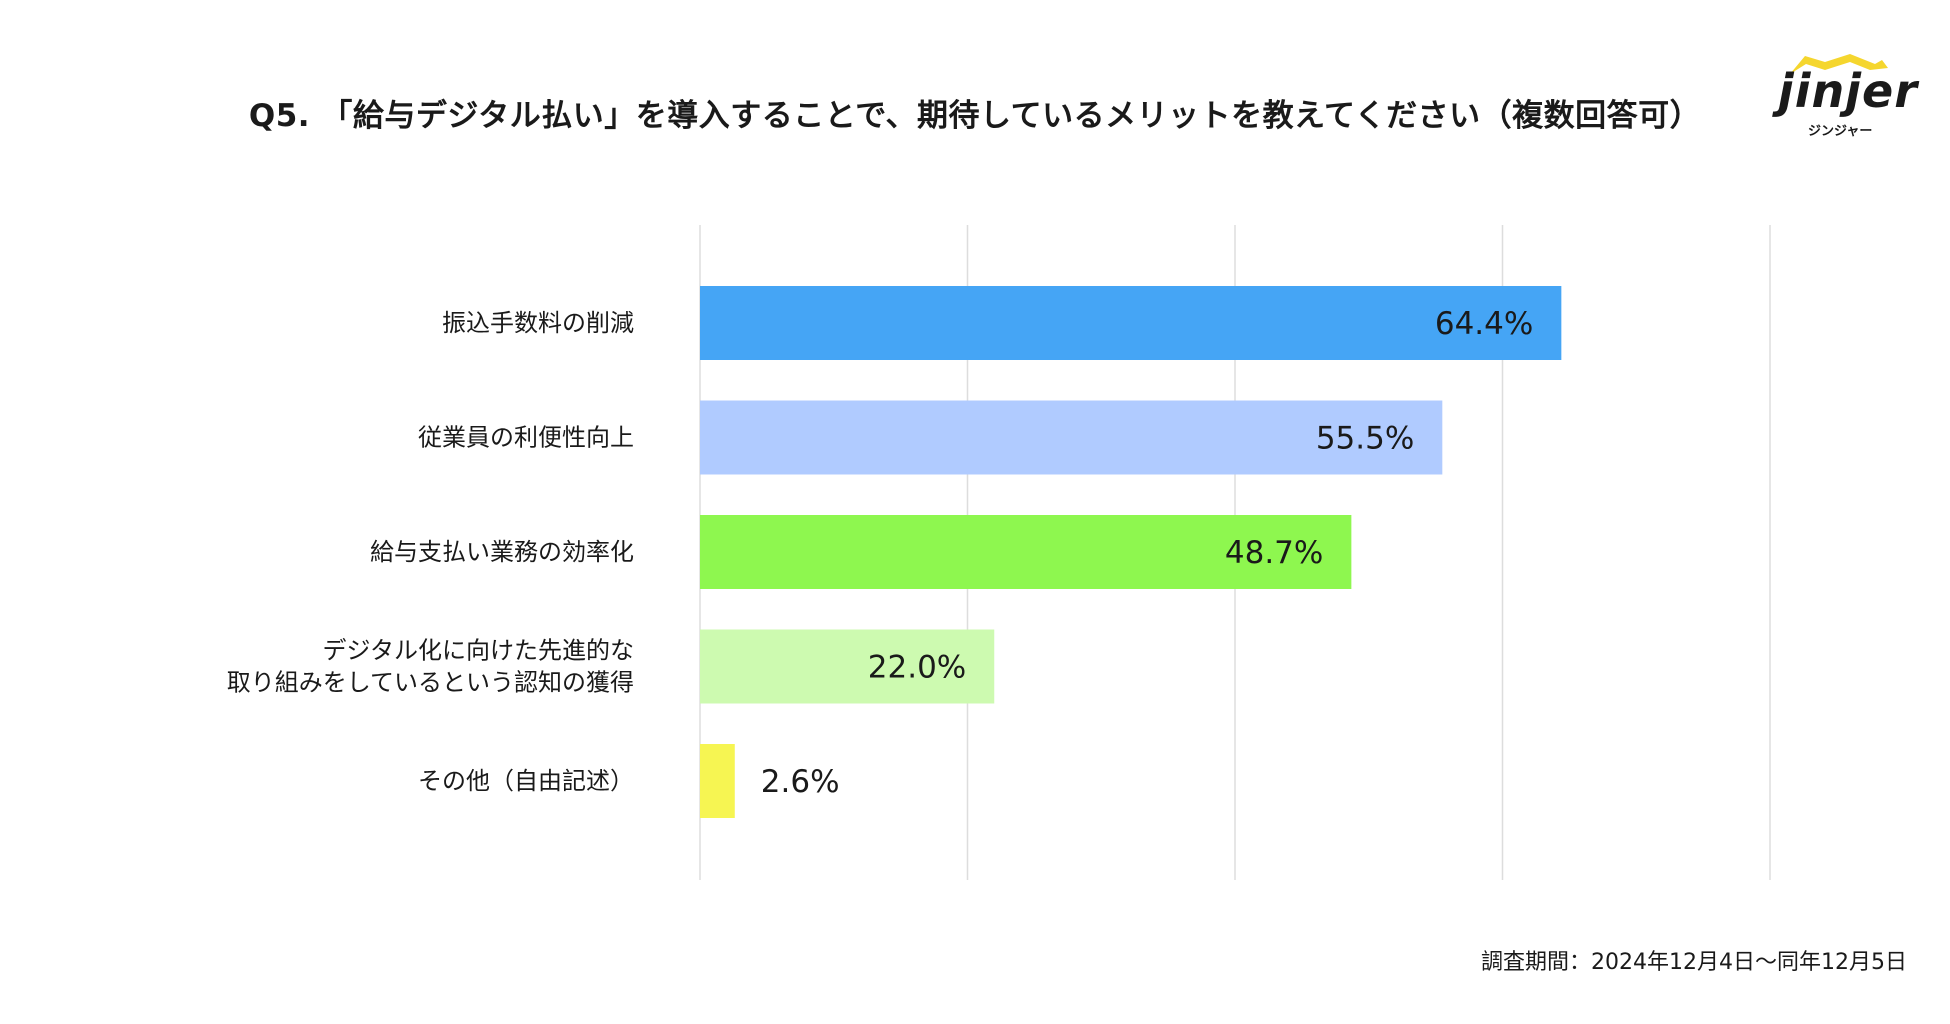 Image resolution: width=1950 pixels, height=1024 pixels. Describe the element at coordinates (1839, 64) in the screenshot. I see `logo-roof-icon` at that location.